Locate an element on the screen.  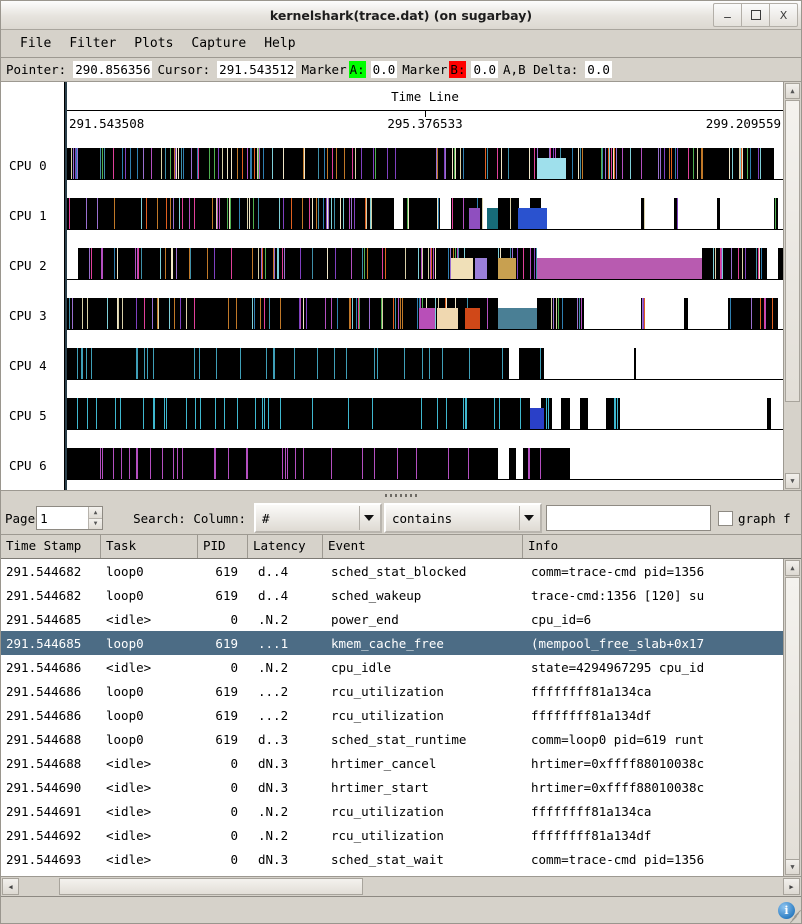
graph-follows-checkbox-wrap: graph f is located at coordinates (754, 518).